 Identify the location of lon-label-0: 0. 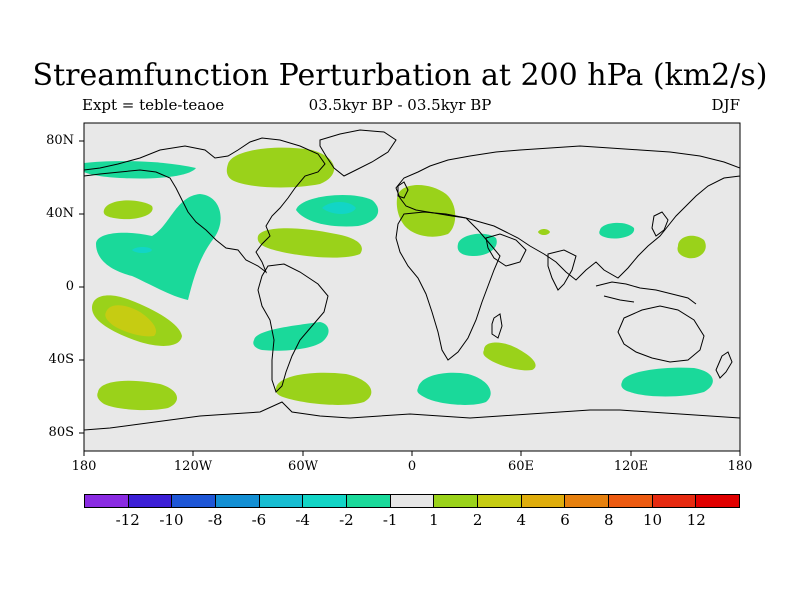
(412, 466).